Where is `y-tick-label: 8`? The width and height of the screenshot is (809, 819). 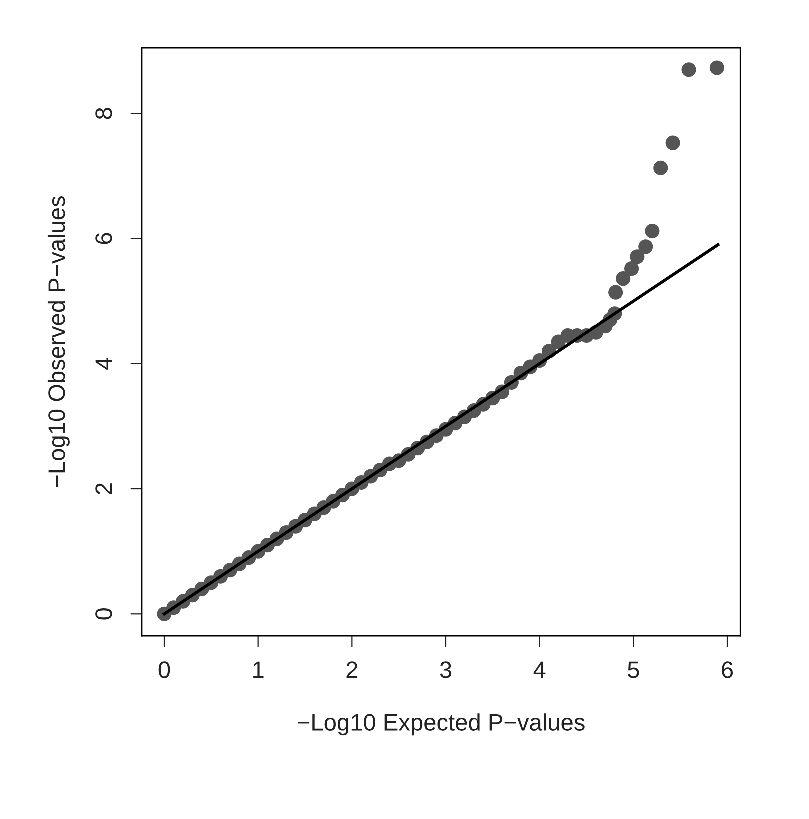
y-tick-label: 8 is located at coordinates (104, 114).